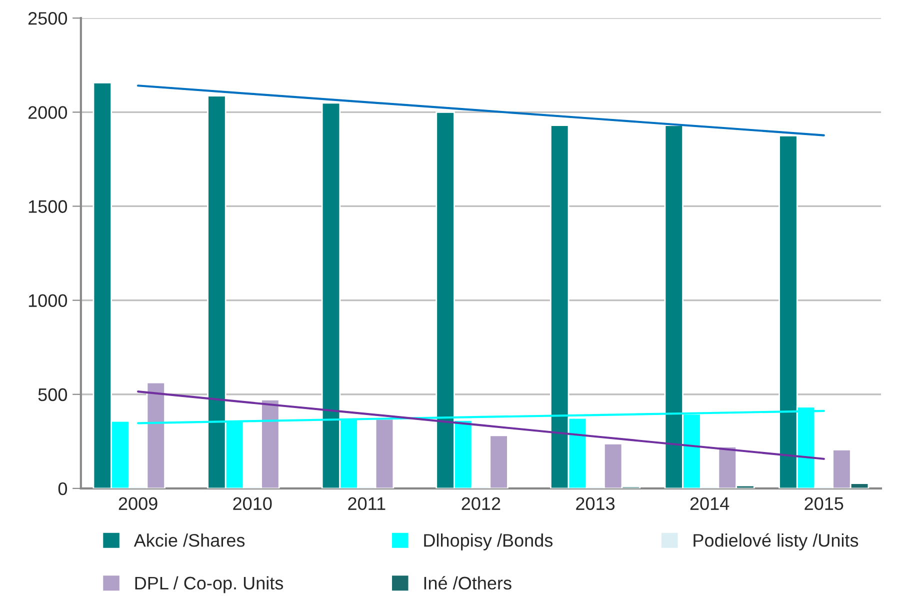 The image size is (899, 603). I want to click on legend-label: Akcie /Shares, so click(189, 540).